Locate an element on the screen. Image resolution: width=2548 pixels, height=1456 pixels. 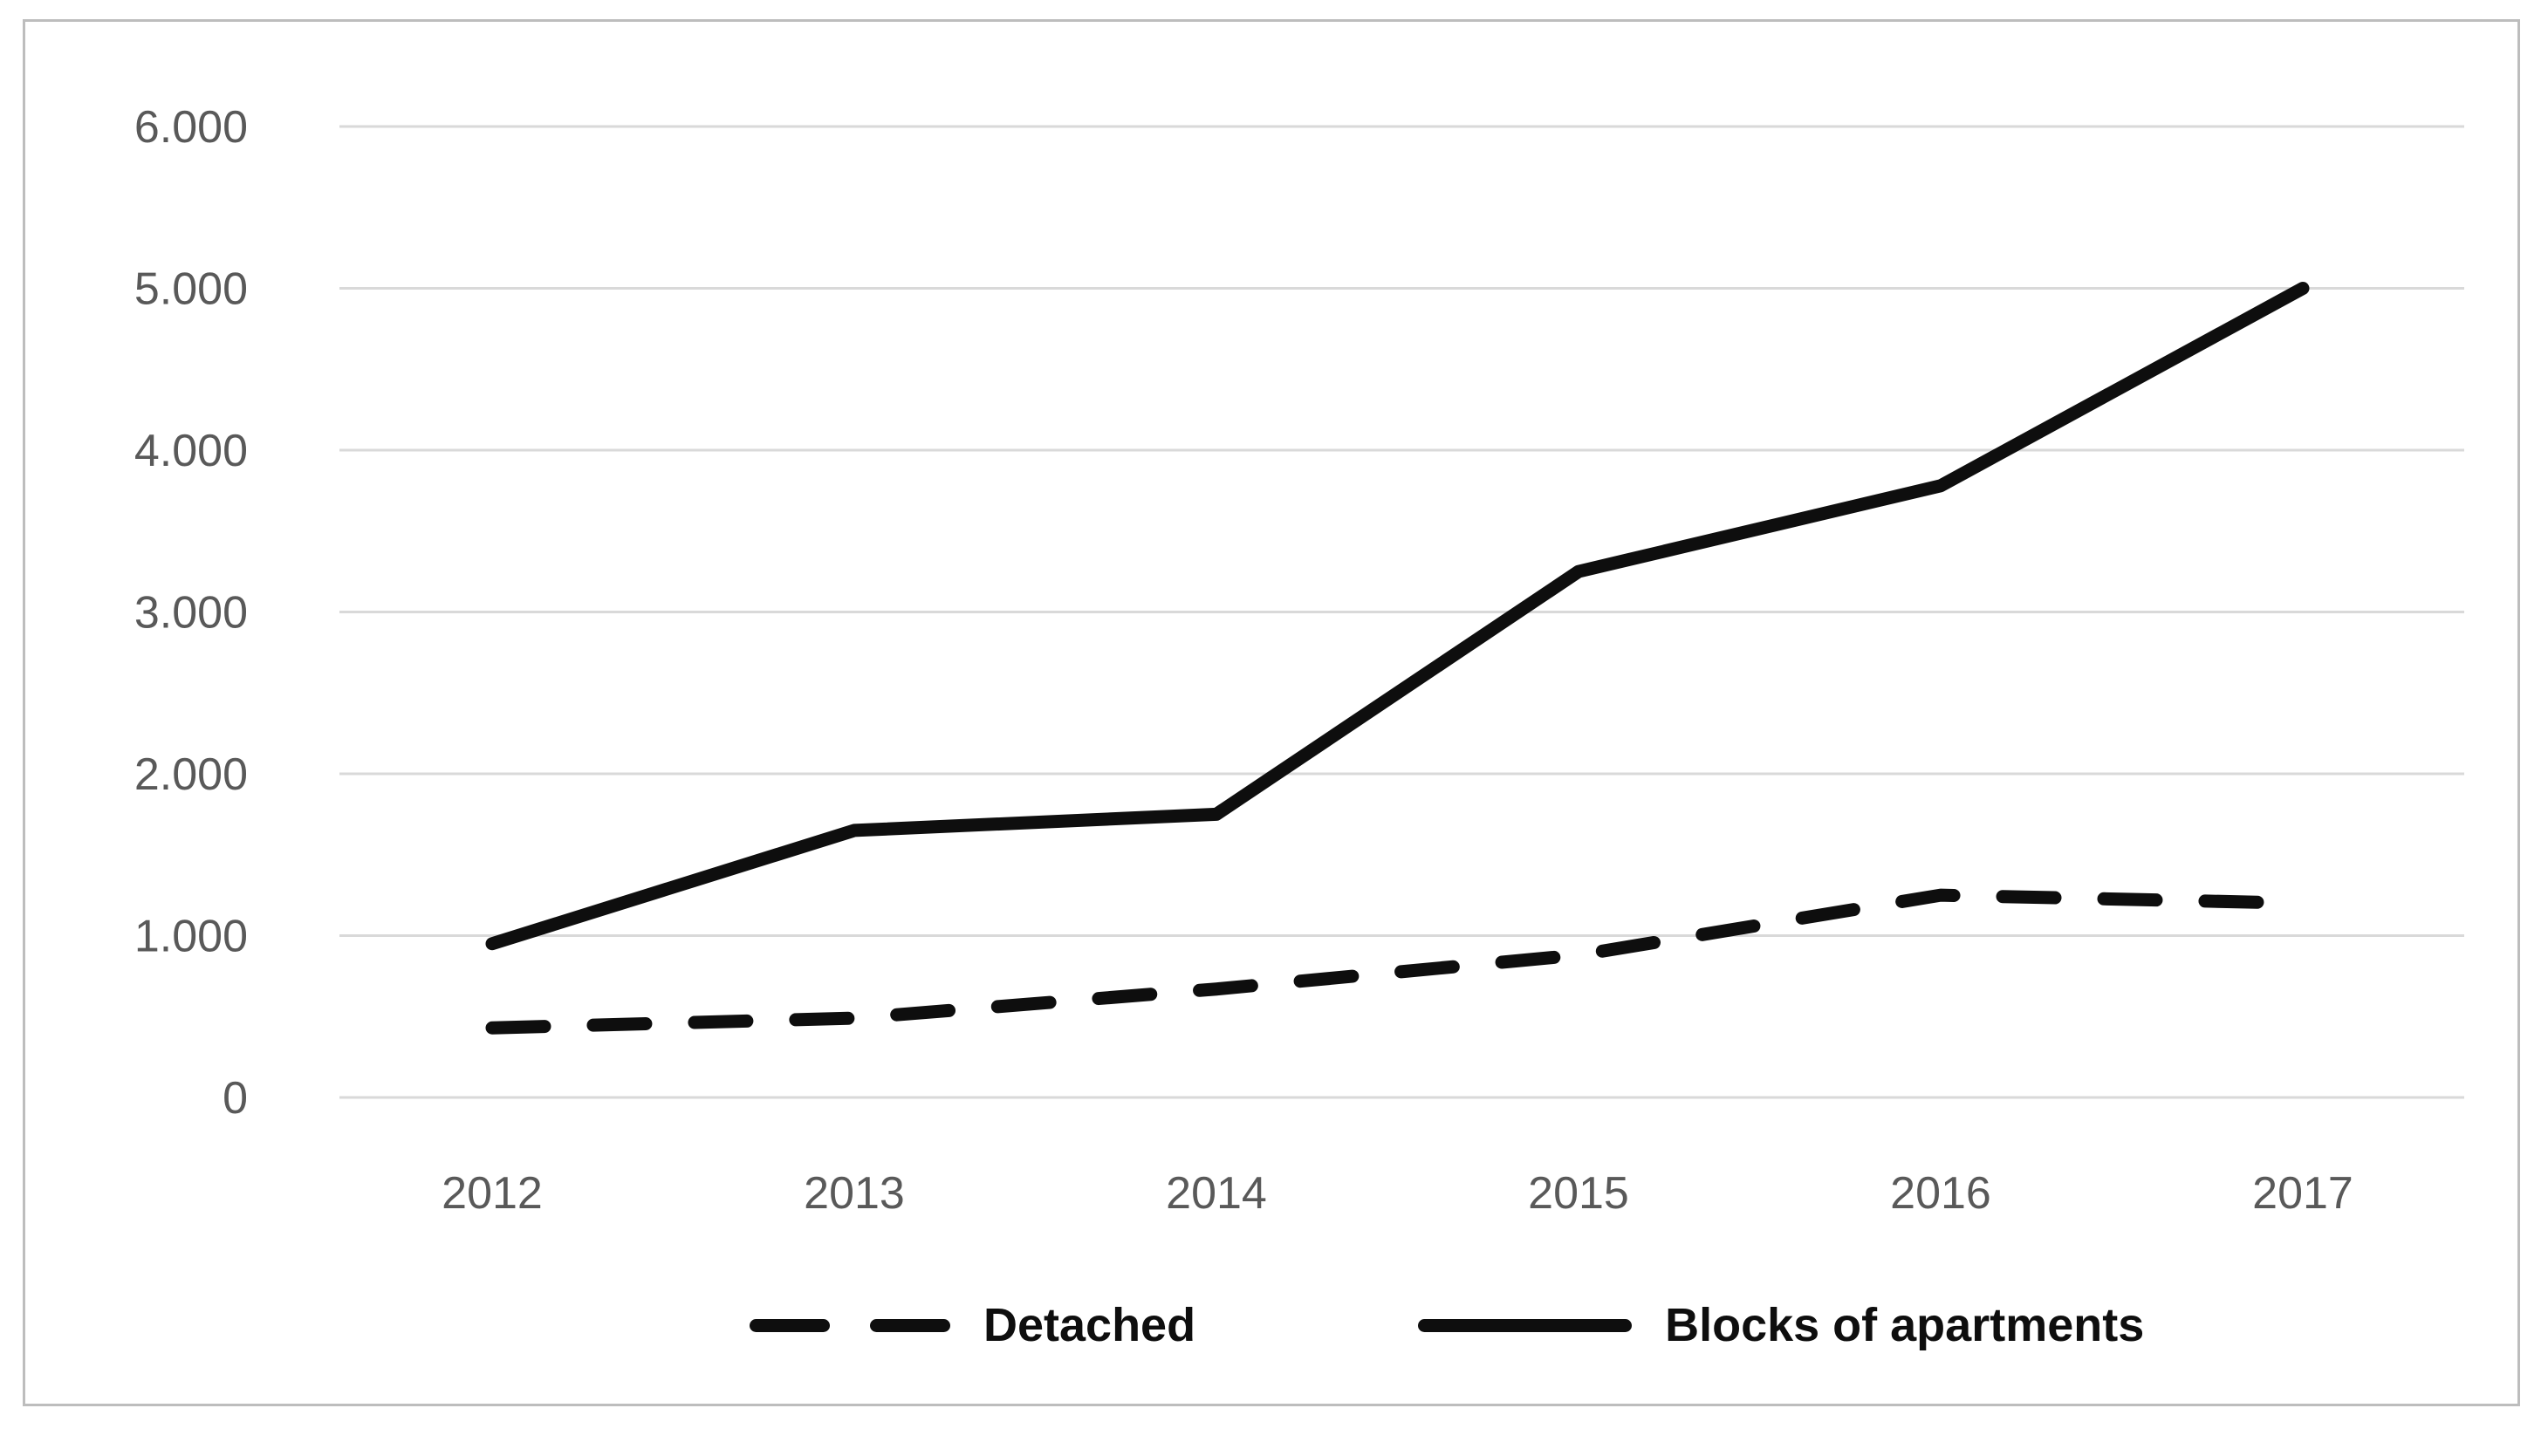
solid-line-marker-icon is located at coordinates (1525, 1325).